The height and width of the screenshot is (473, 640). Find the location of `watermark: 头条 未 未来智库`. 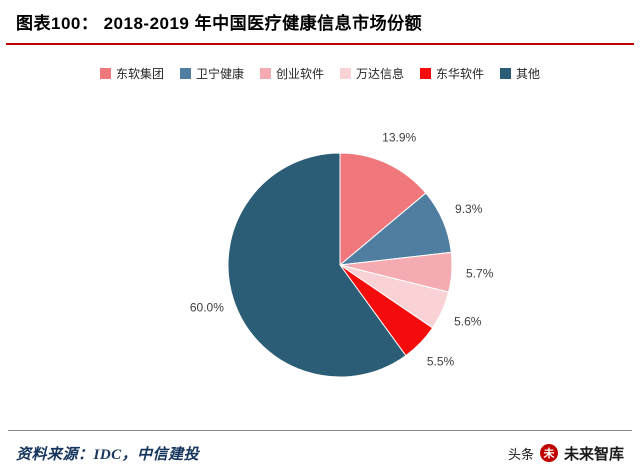

watermark: 头条 未 未来智库 is located at coordinates (566, 453).